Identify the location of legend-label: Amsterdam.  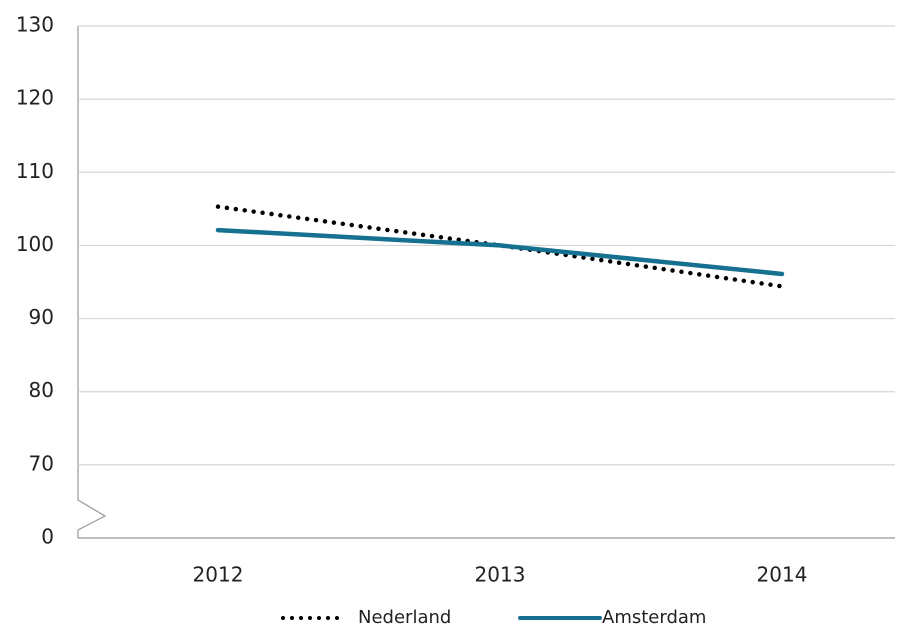
(654, 616).